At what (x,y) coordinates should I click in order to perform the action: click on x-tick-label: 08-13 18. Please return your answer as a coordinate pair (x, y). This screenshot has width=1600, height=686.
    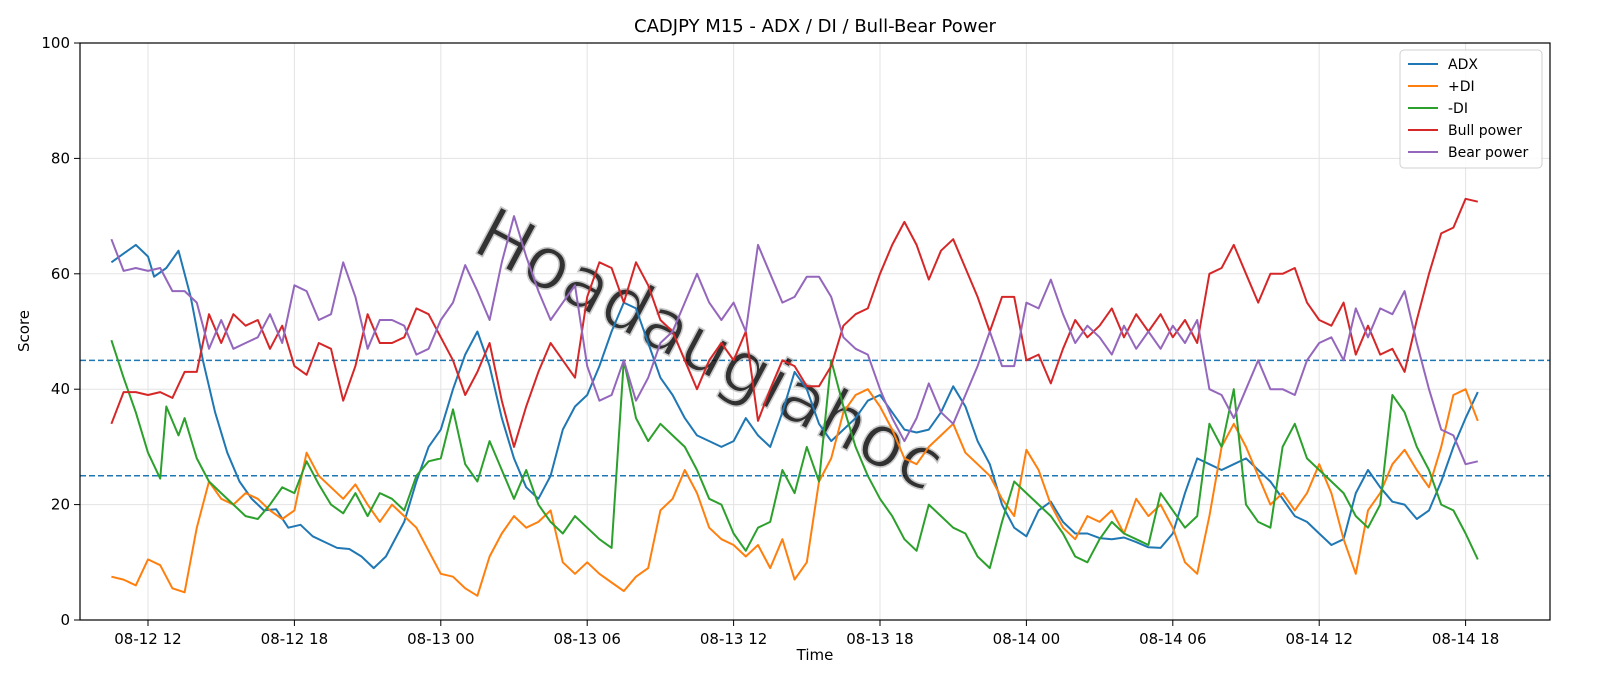
    Looking at the image, I should click on (879, 639).